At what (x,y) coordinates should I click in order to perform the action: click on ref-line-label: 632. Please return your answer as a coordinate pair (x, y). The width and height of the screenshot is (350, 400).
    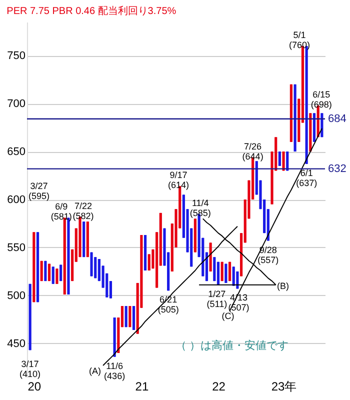
    Looking at the image, I should click on (337, 168).